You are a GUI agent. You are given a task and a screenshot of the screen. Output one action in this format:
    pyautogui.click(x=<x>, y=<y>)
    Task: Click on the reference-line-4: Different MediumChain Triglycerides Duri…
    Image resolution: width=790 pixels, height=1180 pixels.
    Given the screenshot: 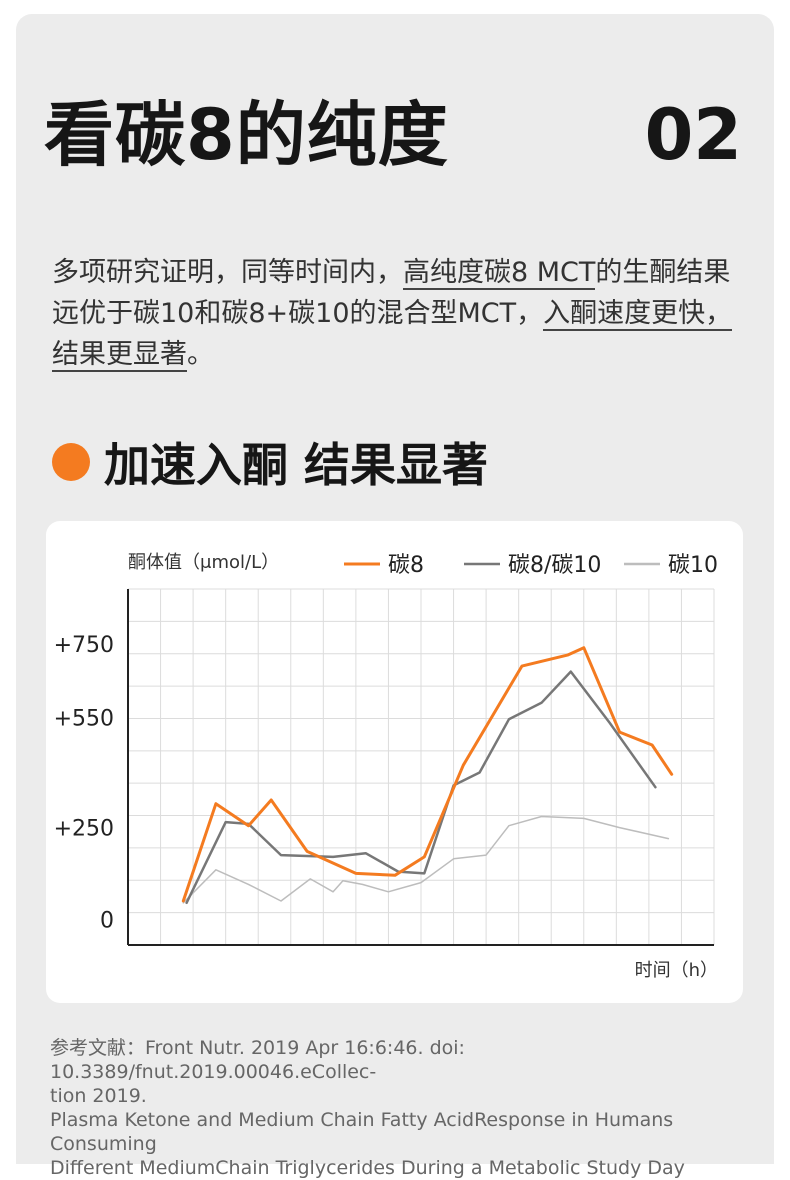 What is the action you would take?
    pyautogui.click(x=367, y=1168)
    